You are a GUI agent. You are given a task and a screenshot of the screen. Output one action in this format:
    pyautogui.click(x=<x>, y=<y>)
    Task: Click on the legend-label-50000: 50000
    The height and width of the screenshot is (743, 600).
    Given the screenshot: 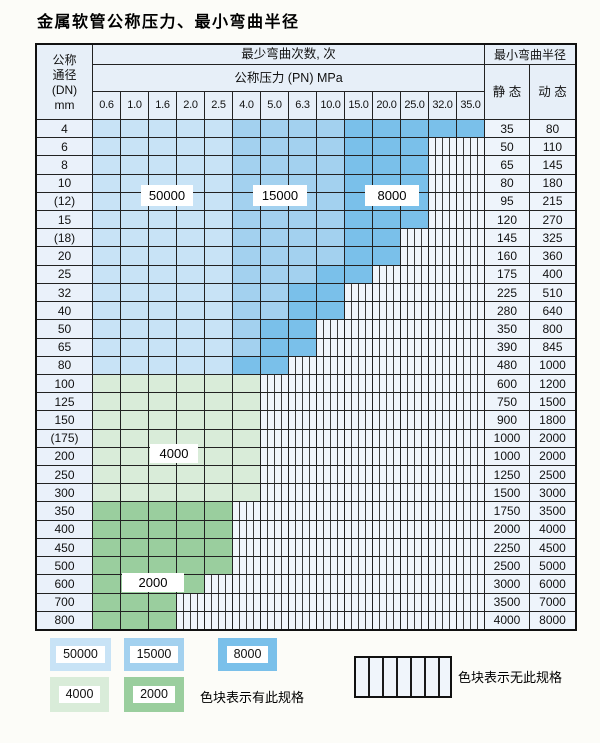 What is the action you would take?
    pyautogui.click(x=80, y=654)
    